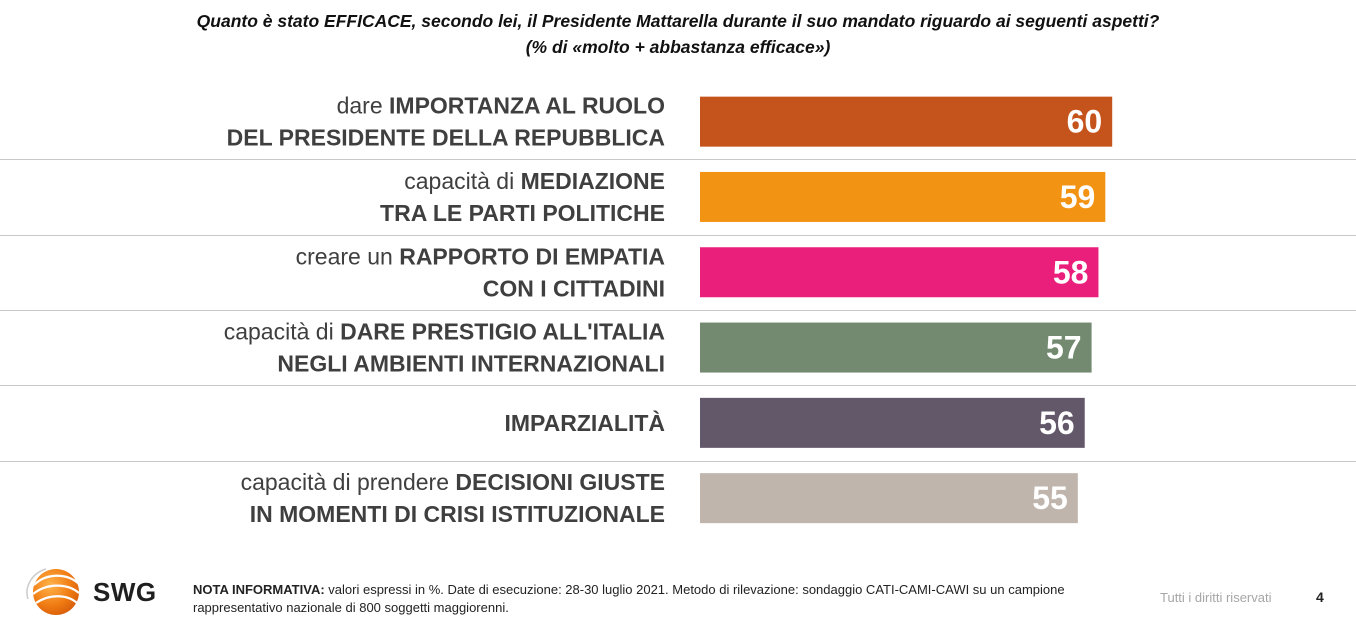  Describe the element at coordinates (584, 422) in the screenshot. I see `category-label-5-line-1: IMPARZIALITÀ` at that location.